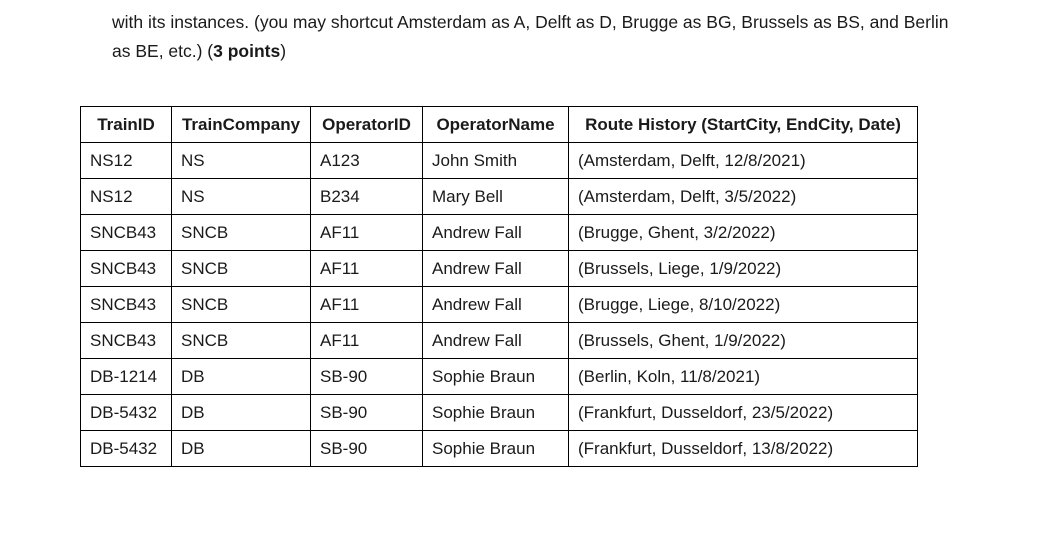 The height and width of the screenshot is (551, 1058). Describe the element at coordinates (126, 124) in the screenshot. I see `header-train-id: TrainID` at that location.